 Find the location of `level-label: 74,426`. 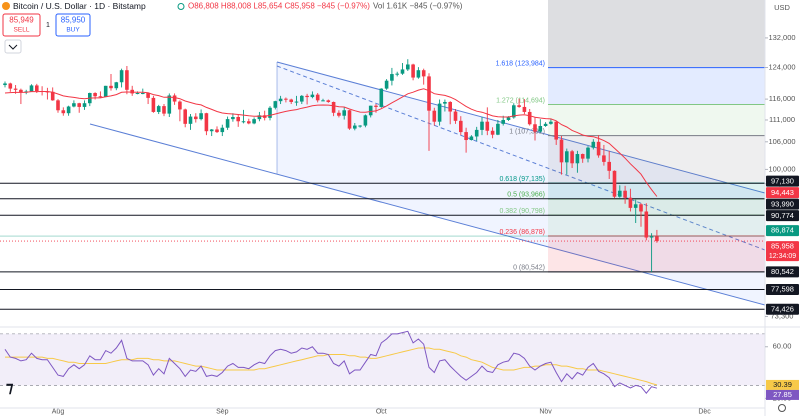

level-label: 74,426 is located at coordinates (782, 308).